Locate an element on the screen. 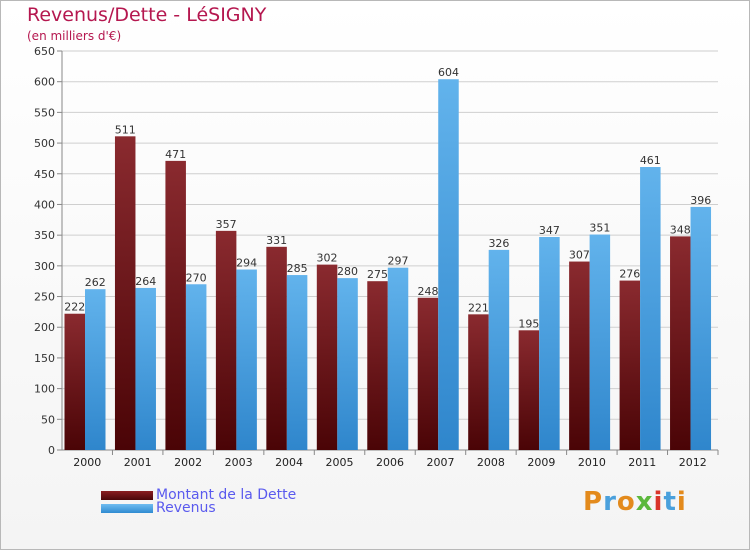 This screenshot has height=550, width=750. data-label: 471 is located at coordinates (175, 154).